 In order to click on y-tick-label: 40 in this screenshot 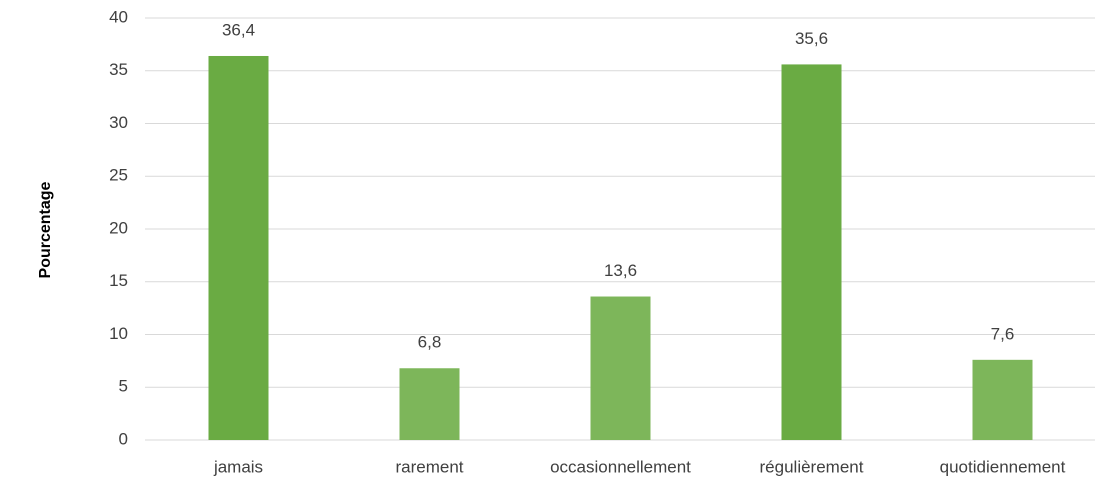, I will do `click(118, 16)`.